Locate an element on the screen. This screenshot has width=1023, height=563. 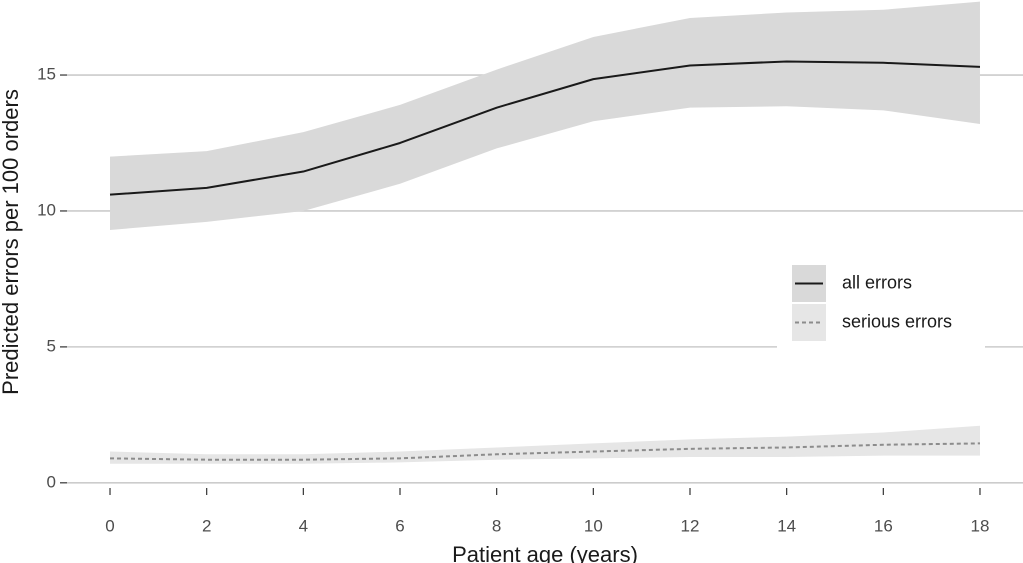
x-tick-label: 4 is located at coordinates (303, 525).